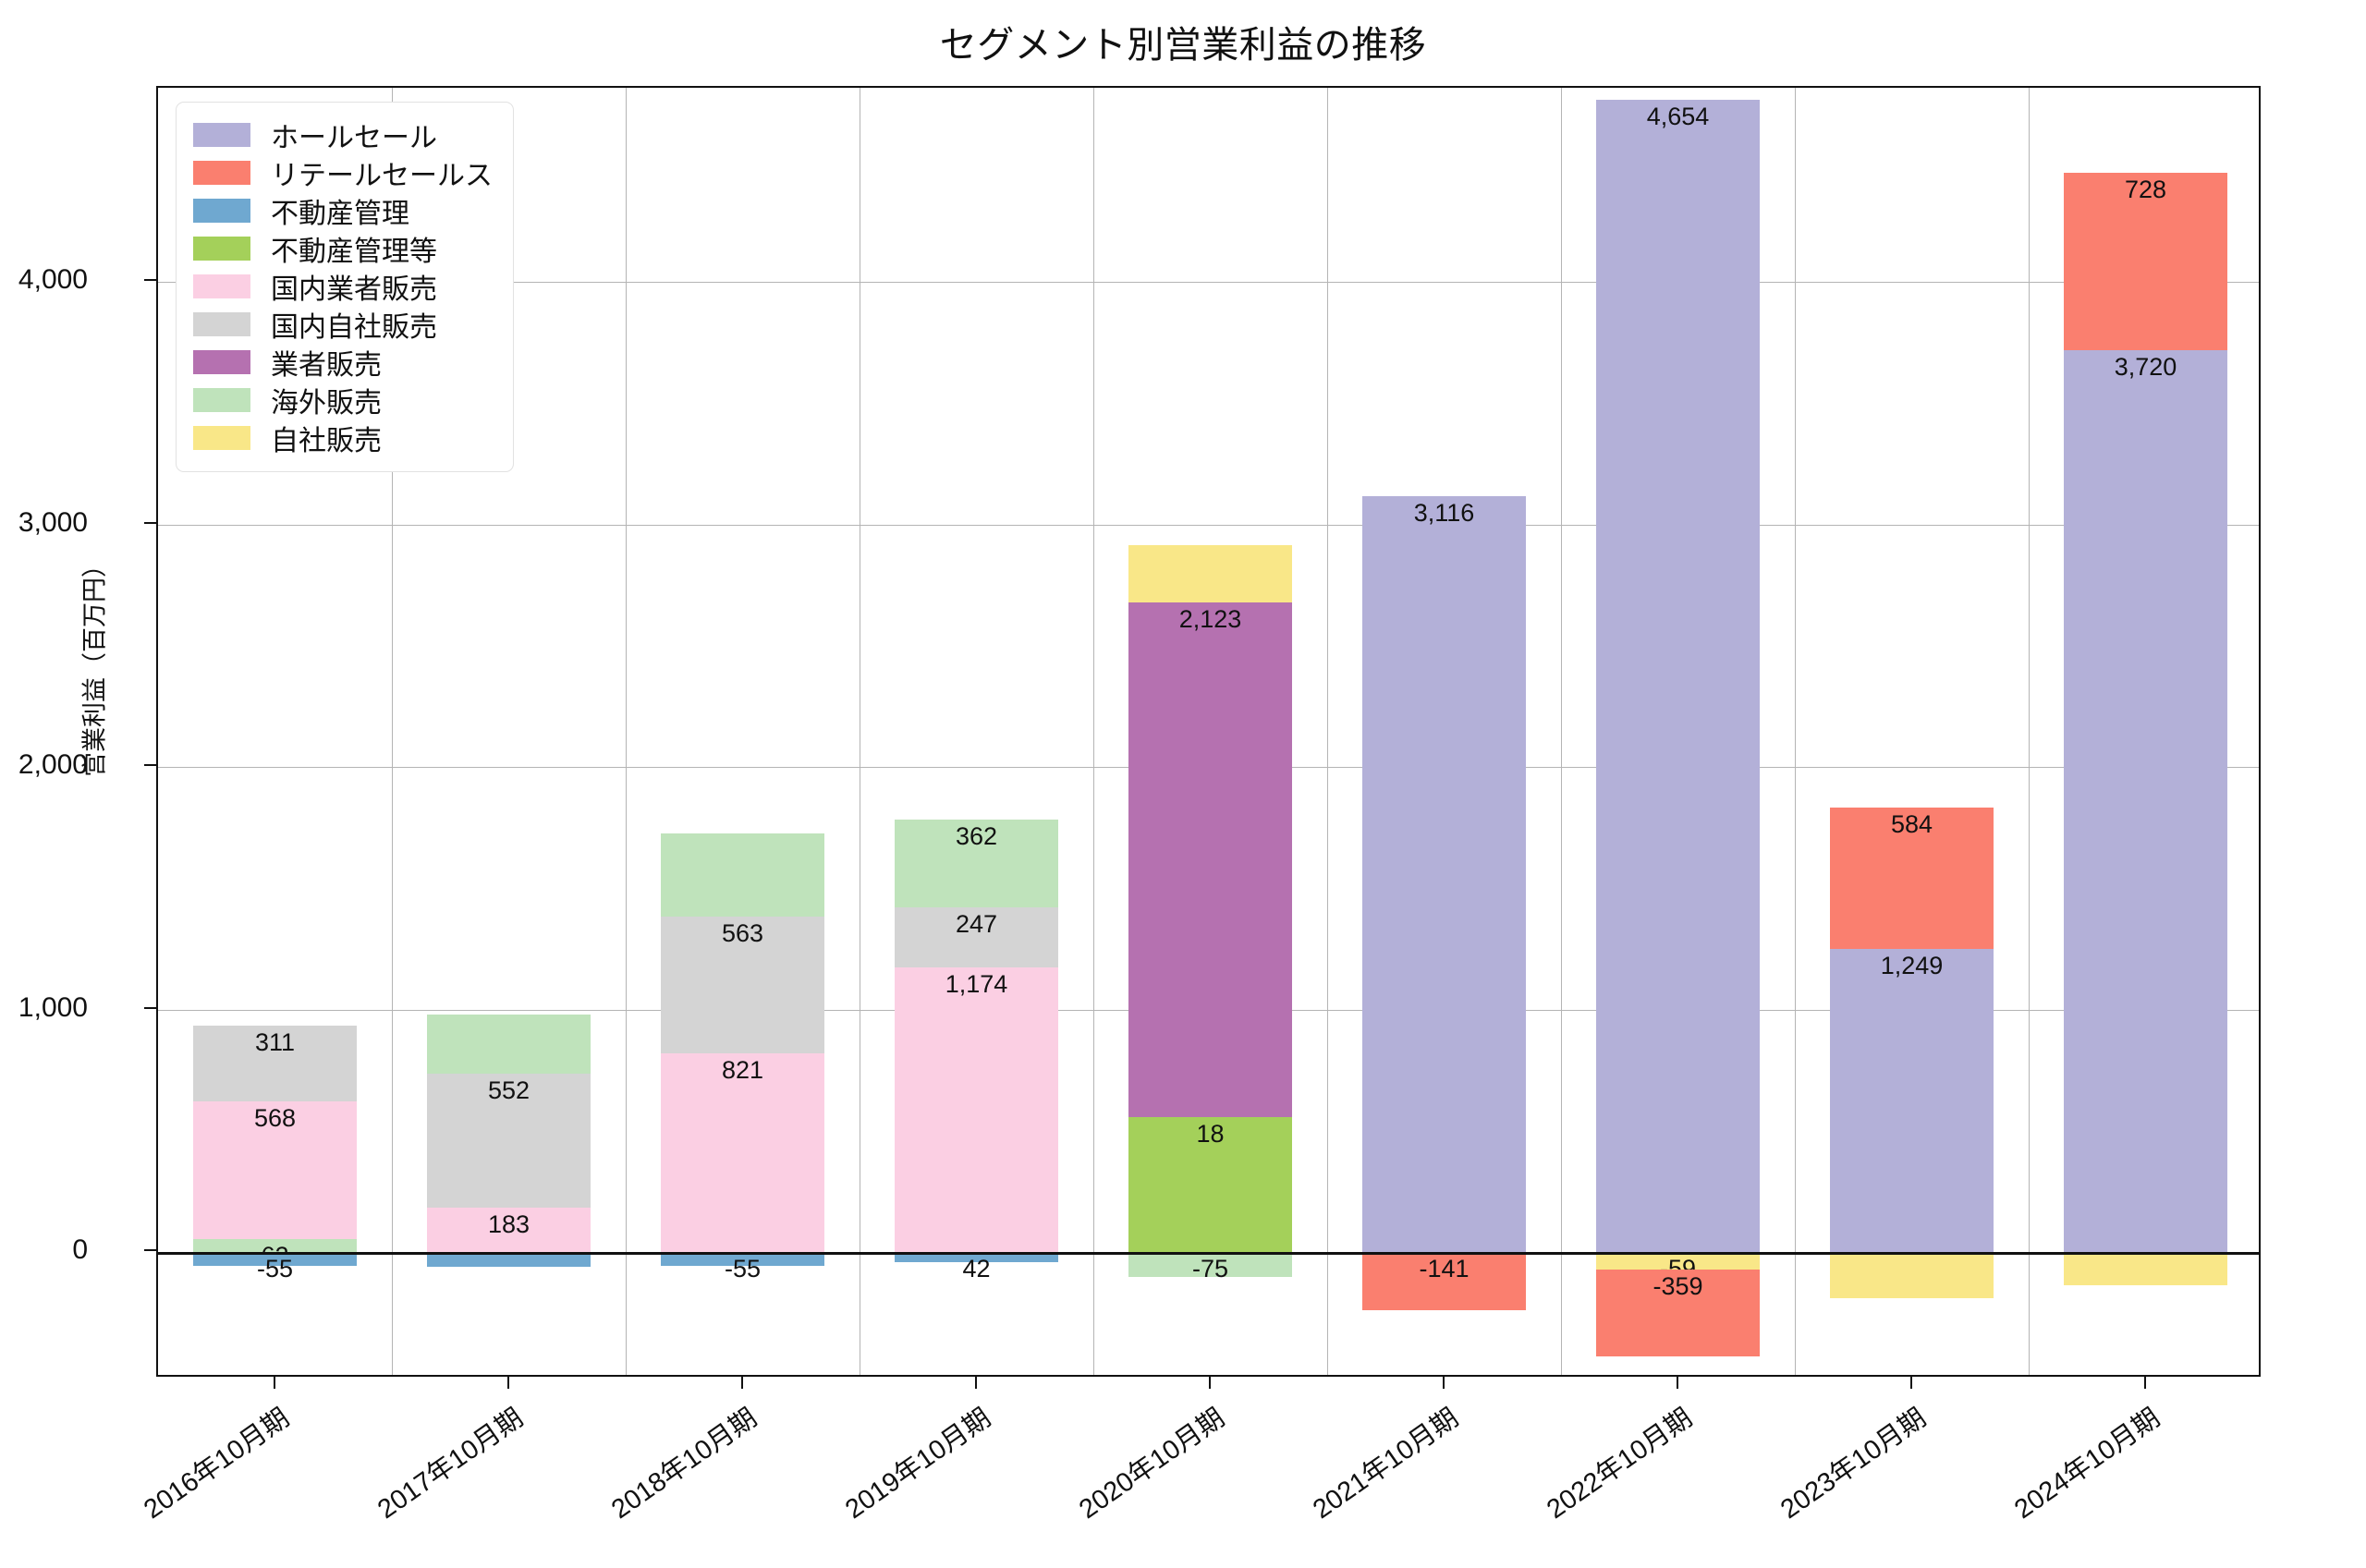 This screenshot has width=2366, height=1568. What do you see at coordinates (743, 1069) in the screenshot?
I see `bar-value-label: 821` at bounding box center [743, 1069].